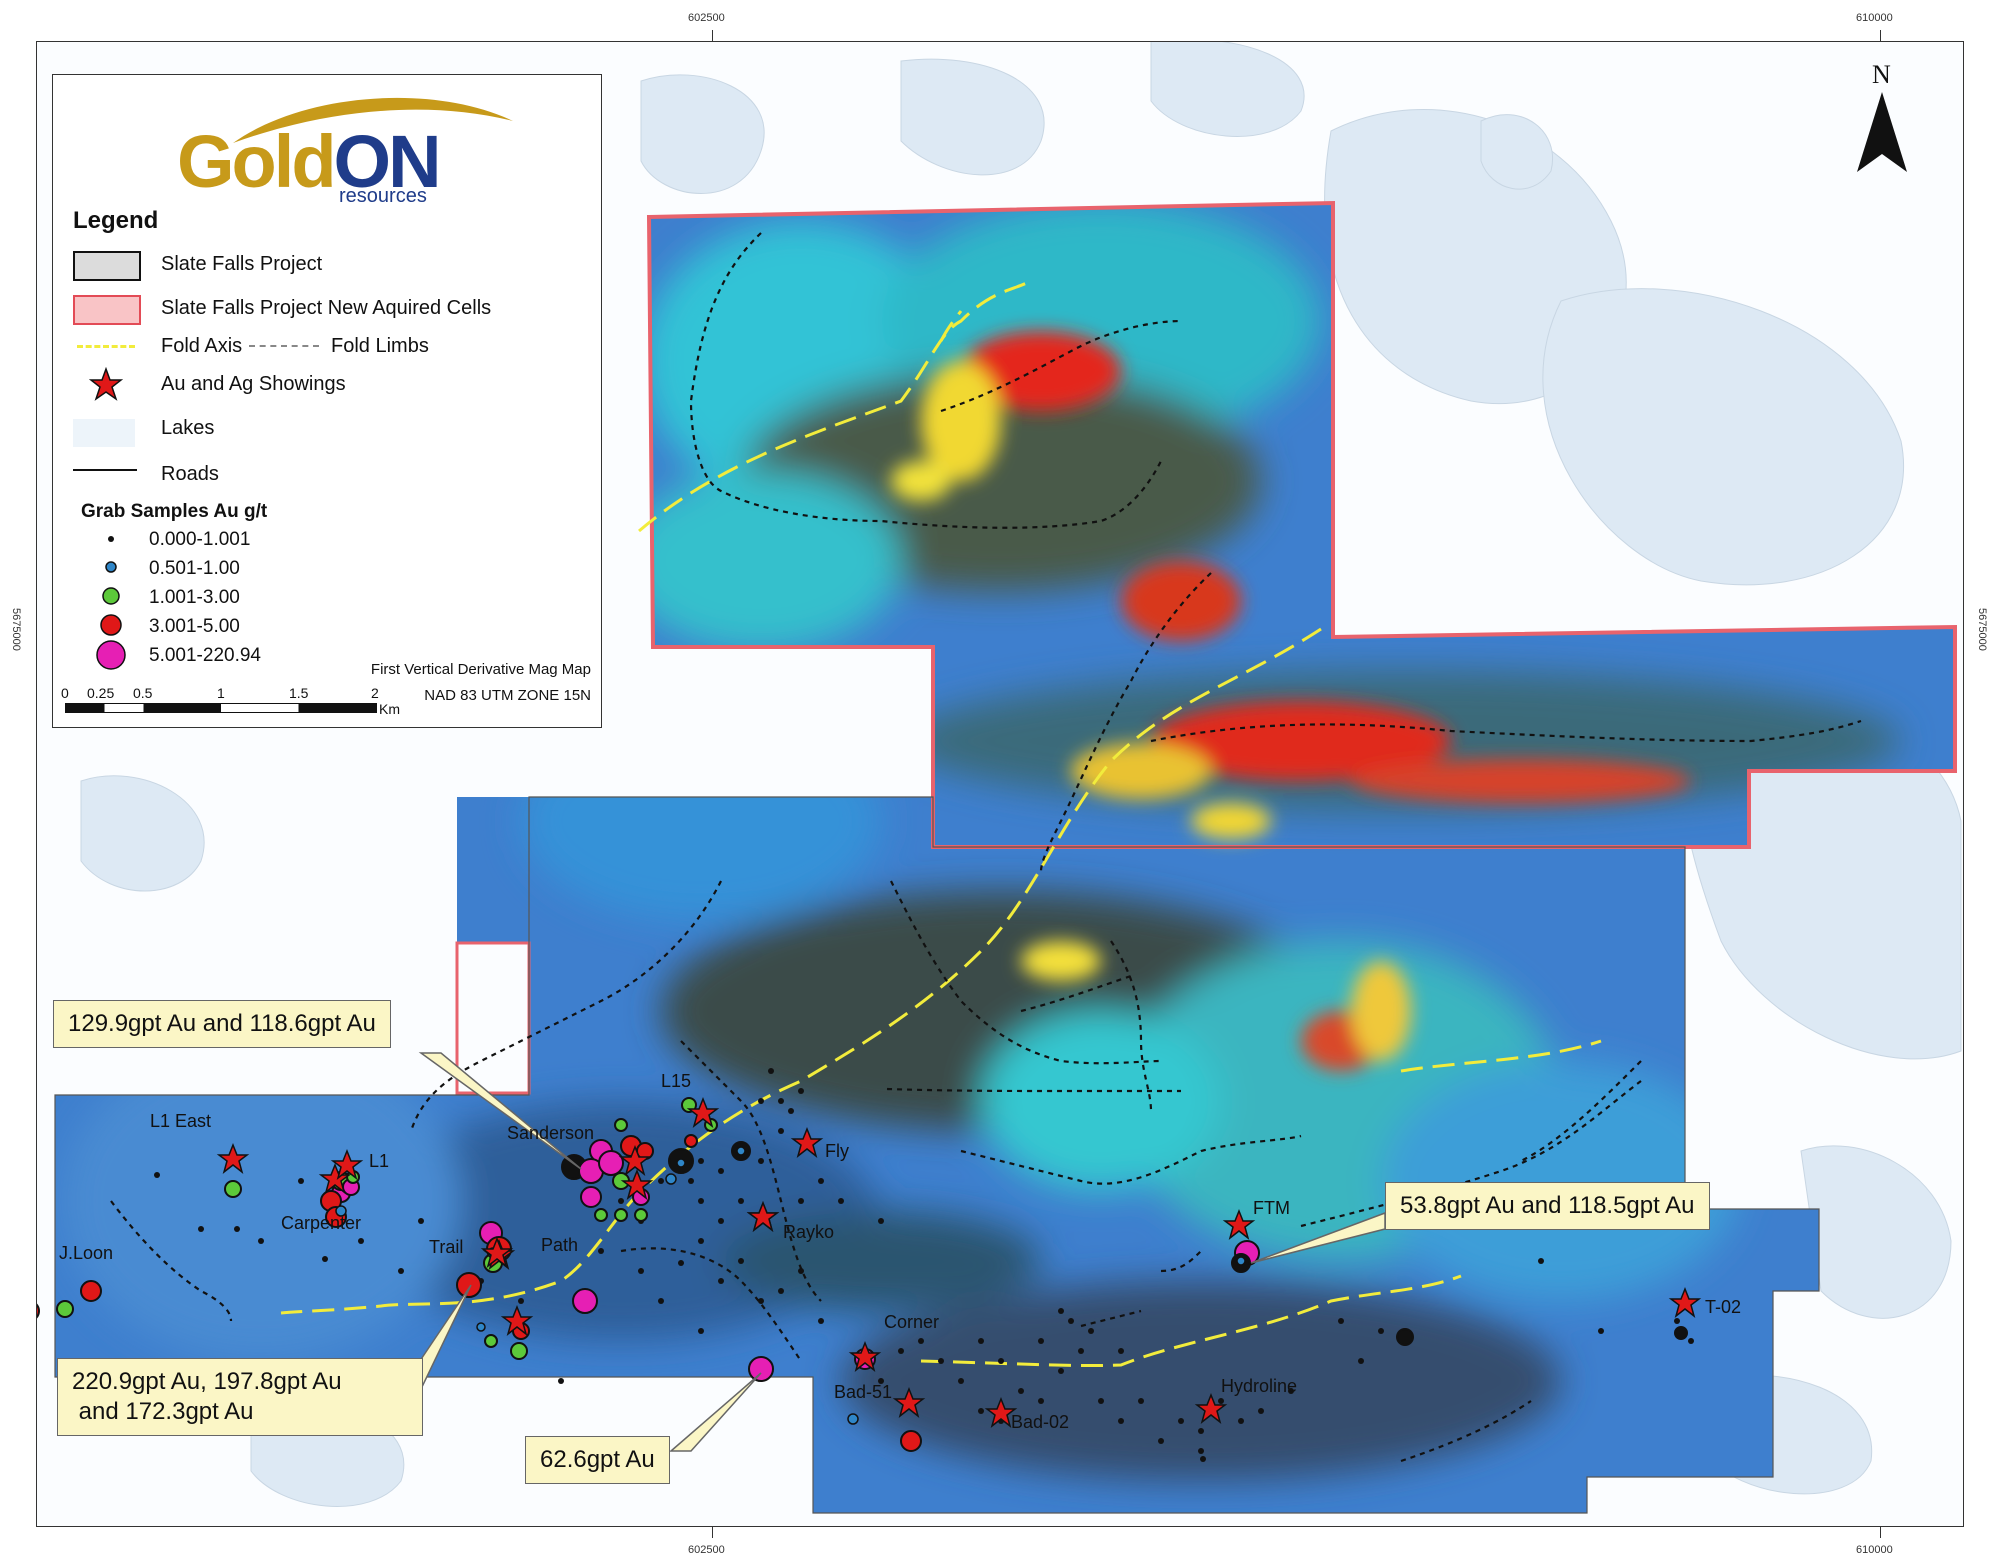 Image resolution: width=2000 pixels, height=1562 pixels. I want to click on legend-fold-limbs: Fold Limbs, so click(380, 346).